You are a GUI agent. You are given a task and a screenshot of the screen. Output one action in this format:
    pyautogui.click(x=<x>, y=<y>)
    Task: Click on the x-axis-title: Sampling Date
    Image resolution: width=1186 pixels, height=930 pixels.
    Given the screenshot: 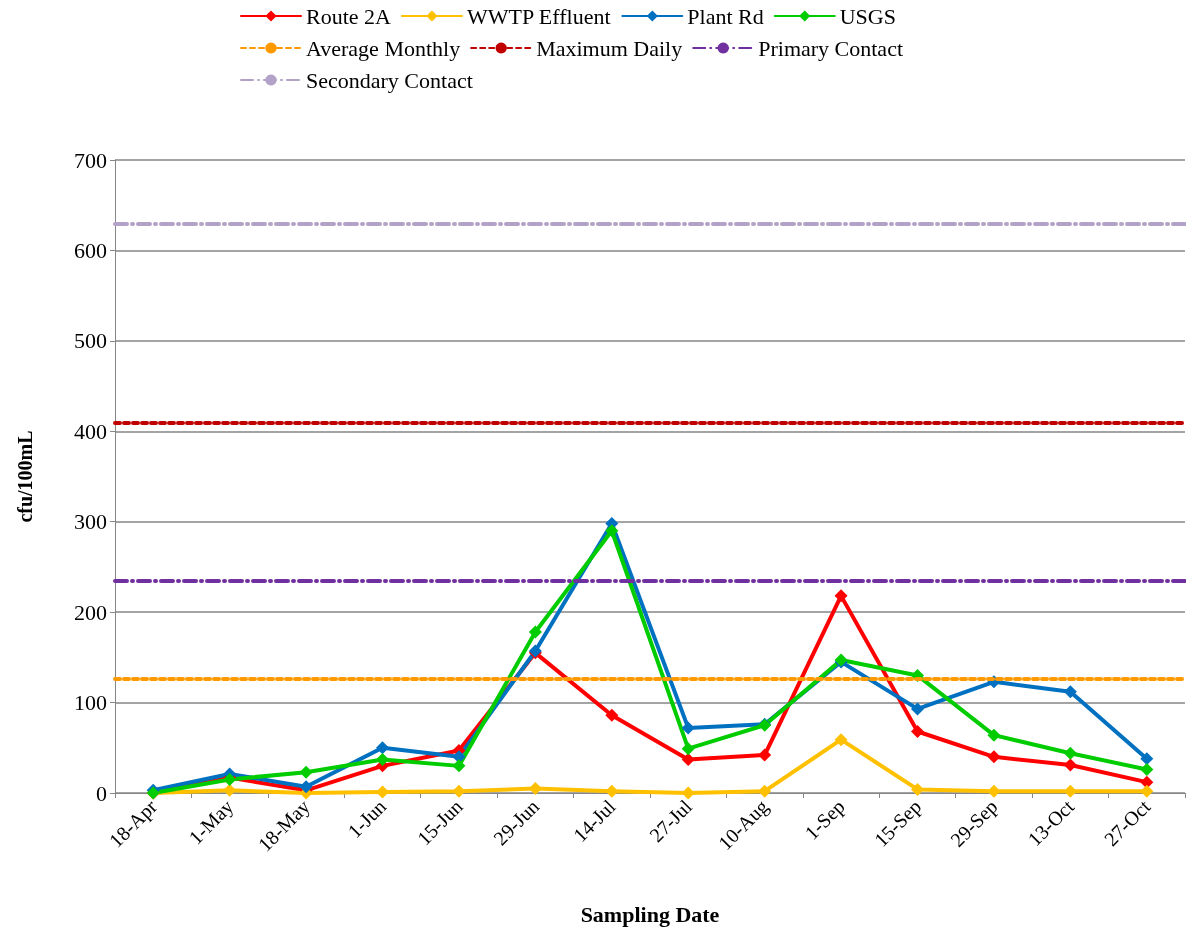 What is the action you would take?
    pyautogui.click(x=650, y=914)
    